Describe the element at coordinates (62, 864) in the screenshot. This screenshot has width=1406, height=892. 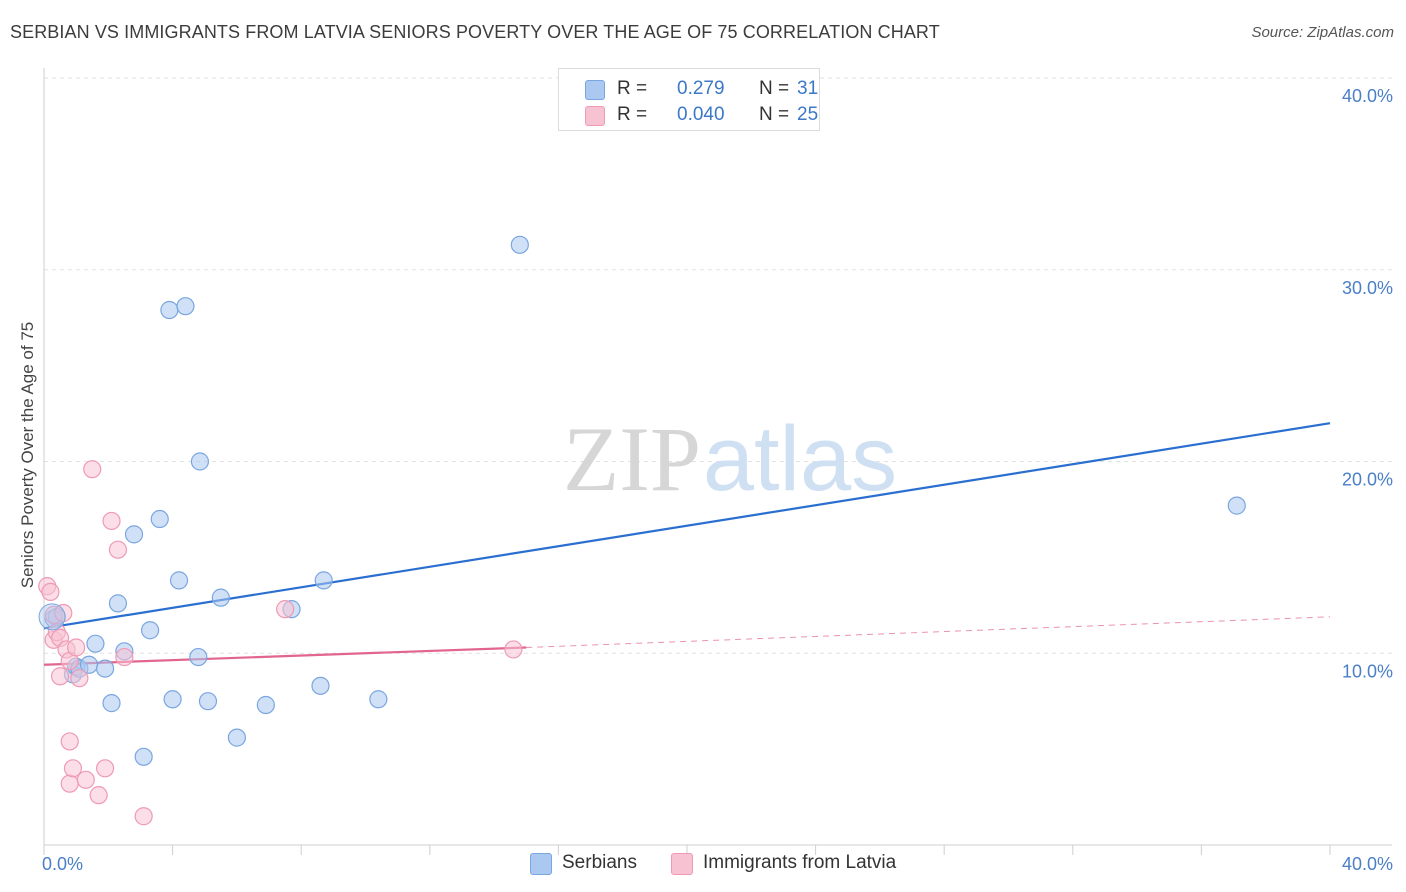
I see `x-tick-label: 0.0%` at that location.